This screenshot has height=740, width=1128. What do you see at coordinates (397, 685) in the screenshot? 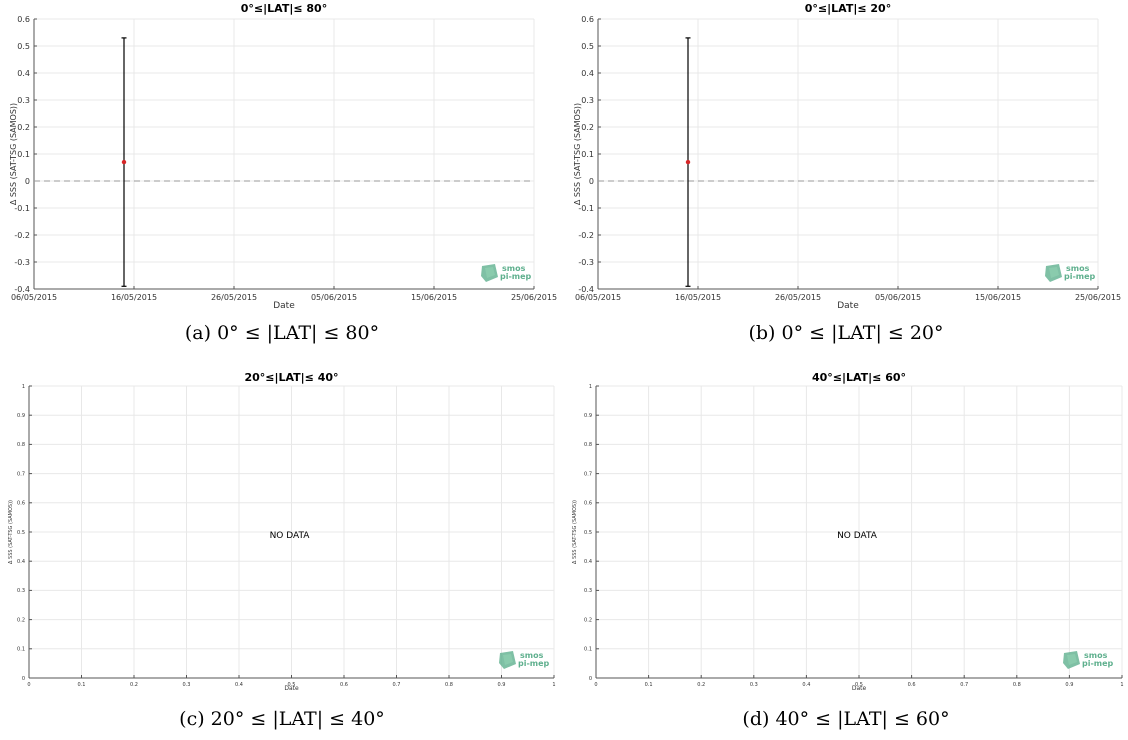
I see `x-tick-label: 0.7` at bounding box center [397, 685].